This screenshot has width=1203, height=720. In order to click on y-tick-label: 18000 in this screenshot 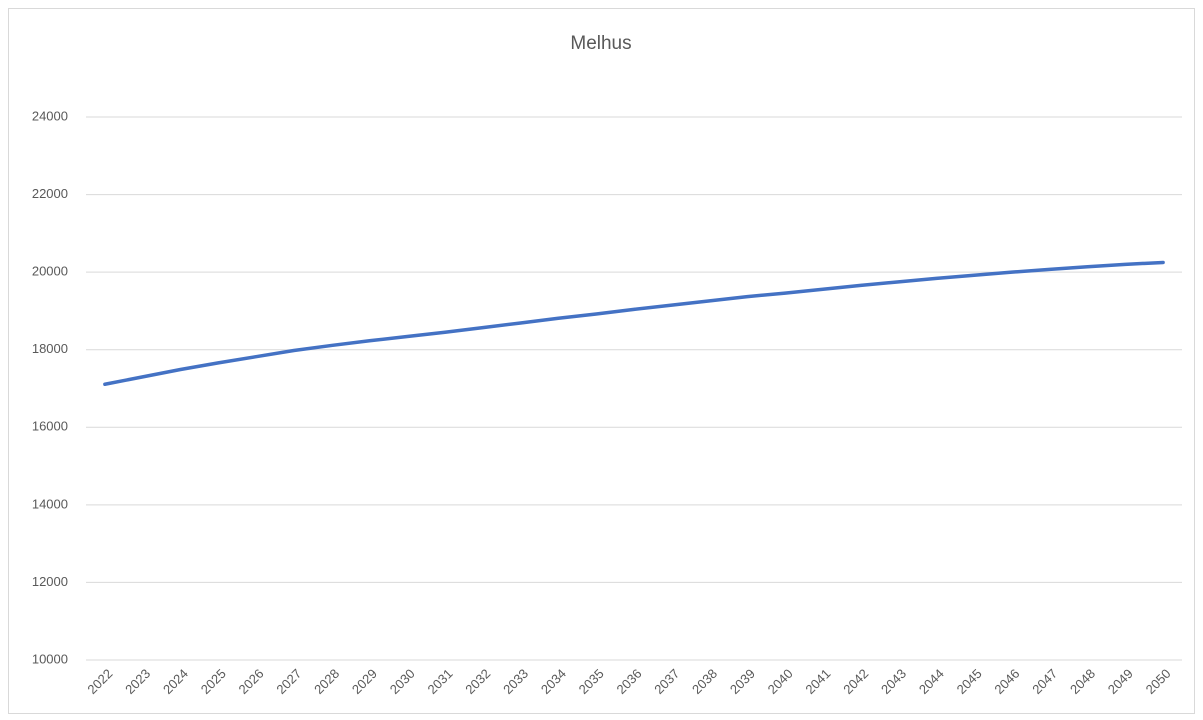, I will do `click(50, 348)`.